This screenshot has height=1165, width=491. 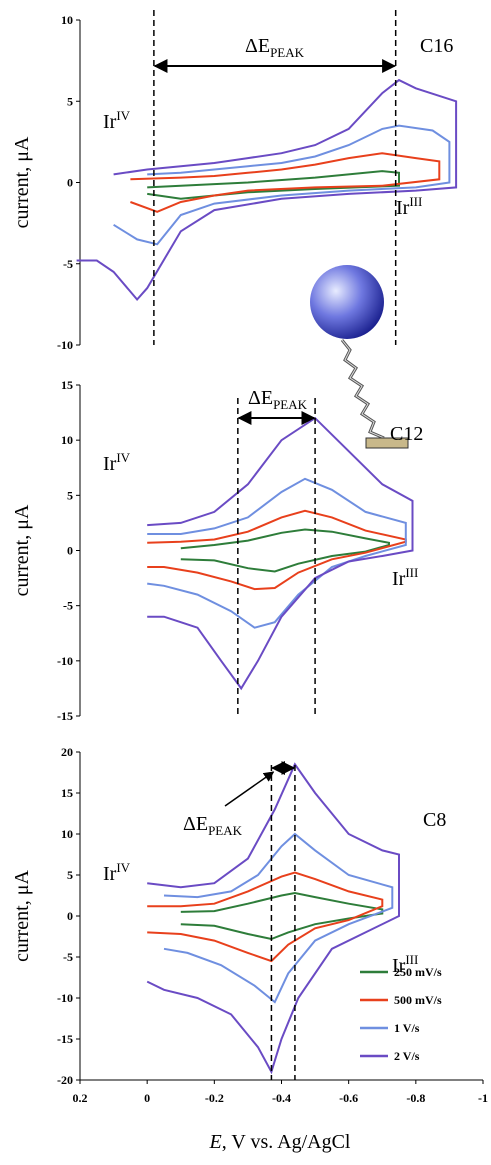 What do you see at coordinates (407, 1028) in the screenshot?
I see `legend-label: 1 V/s` at bounding box center [407, 1028].